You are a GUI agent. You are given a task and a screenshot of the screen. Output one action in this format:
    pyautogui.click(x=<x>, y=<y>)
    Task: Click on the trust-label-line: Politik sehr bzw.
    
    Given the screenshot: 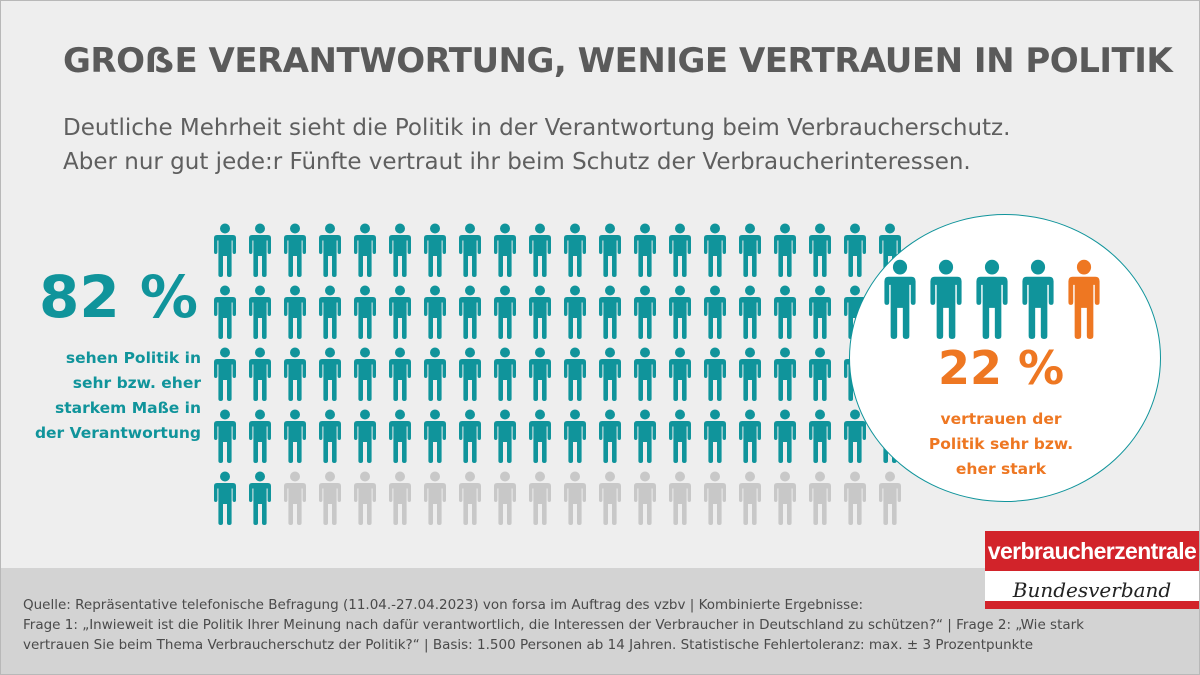 What is the action you would take?
    pyautogui.click(x=1001, y=444)
    